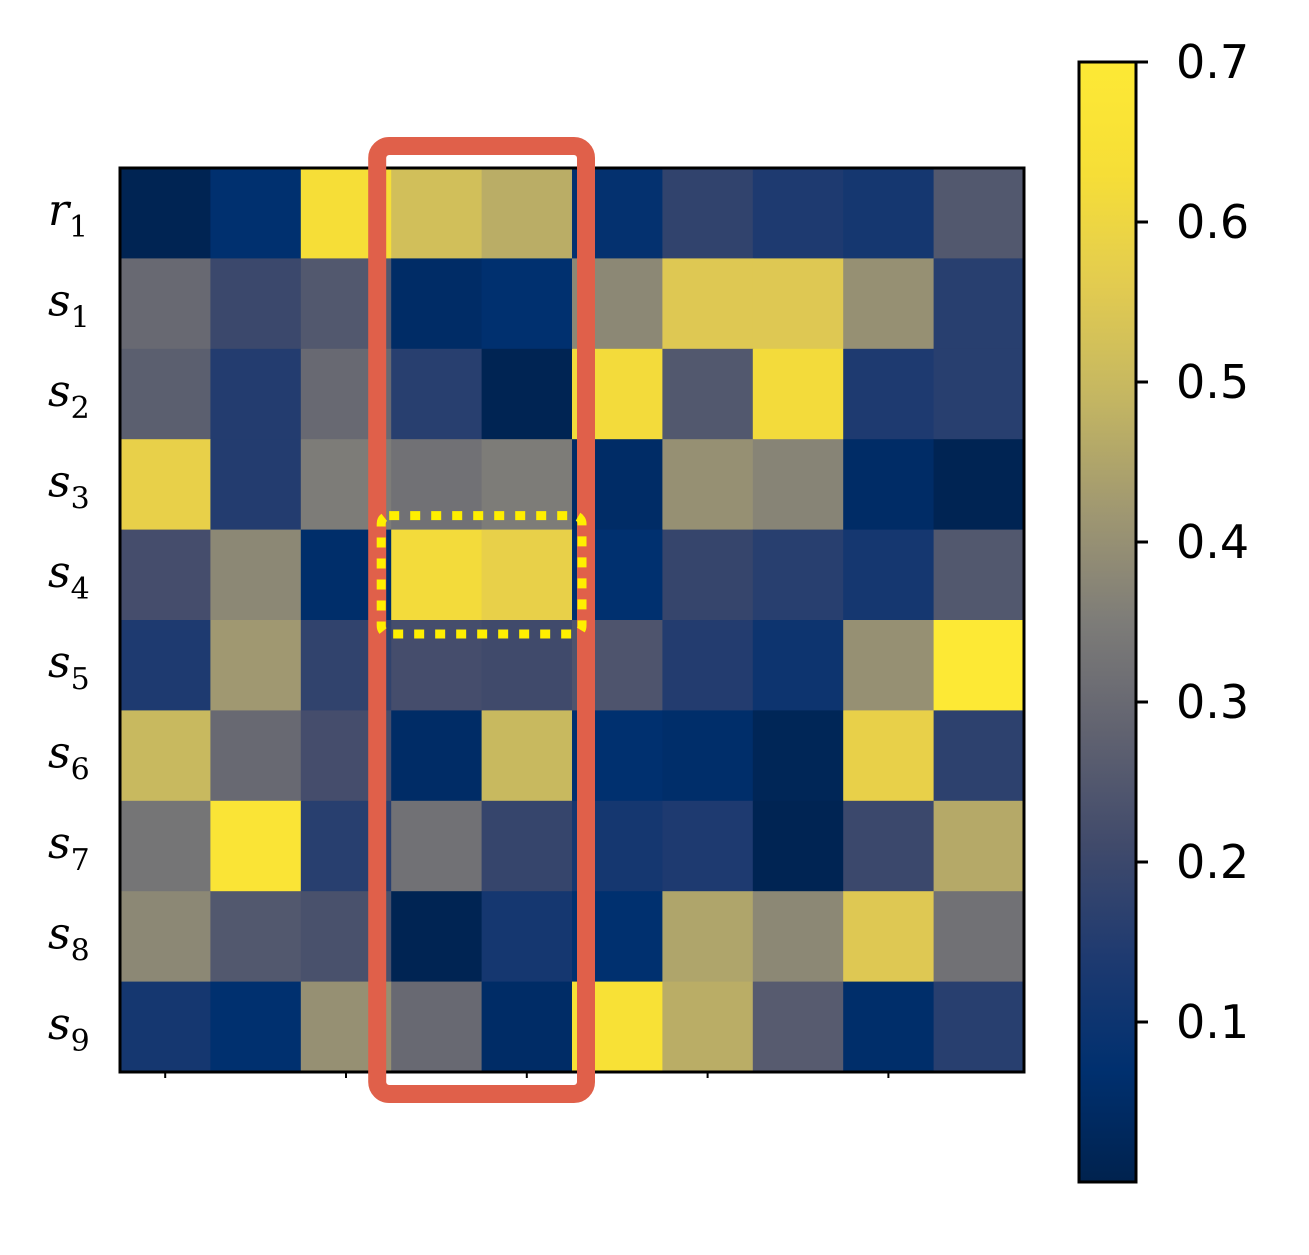  What do you see at coordinates (80, 408) in the screenshot?
I see `row-label-subscript: 2` at bounding box center [80, 408].